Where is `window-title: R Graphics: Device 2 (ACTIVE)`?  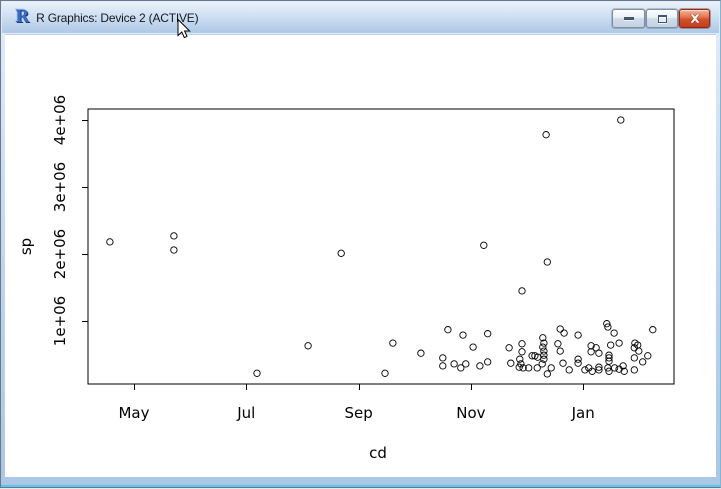 window-title: R Graphics: Device 2 (ACTIVE) is located at coordinates (117, 18).